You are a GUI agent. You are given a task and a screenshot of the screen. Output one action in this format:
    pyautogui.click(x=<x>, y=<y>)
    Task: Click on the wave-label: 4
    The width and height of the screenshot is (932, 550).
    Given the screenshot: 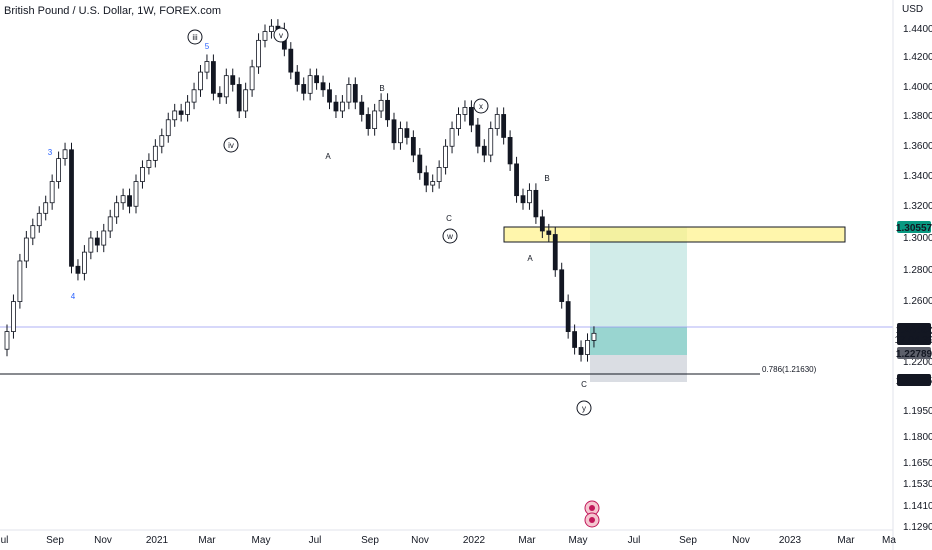 What is the action you would take?
    pyautogui.click(x=73, y=296)
    